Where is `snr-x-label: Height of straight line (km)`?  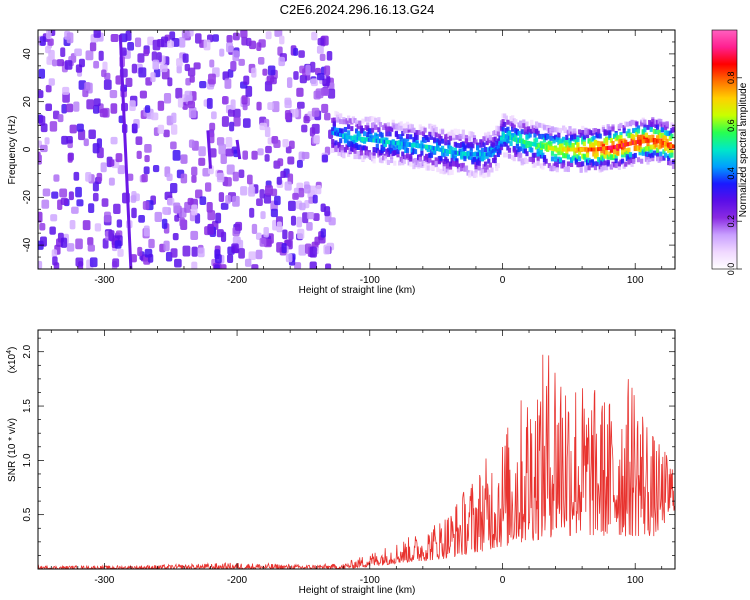
snr-x-label: Height of straight line (km) is located at coordinates (357, 590).